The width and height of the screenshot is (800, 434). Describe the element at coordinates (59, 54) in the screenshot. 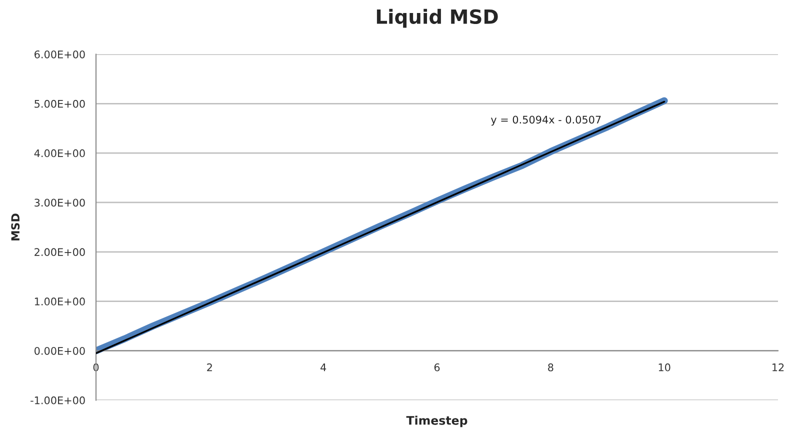

I see `y-tick-label: 6.00E+00` at that location.